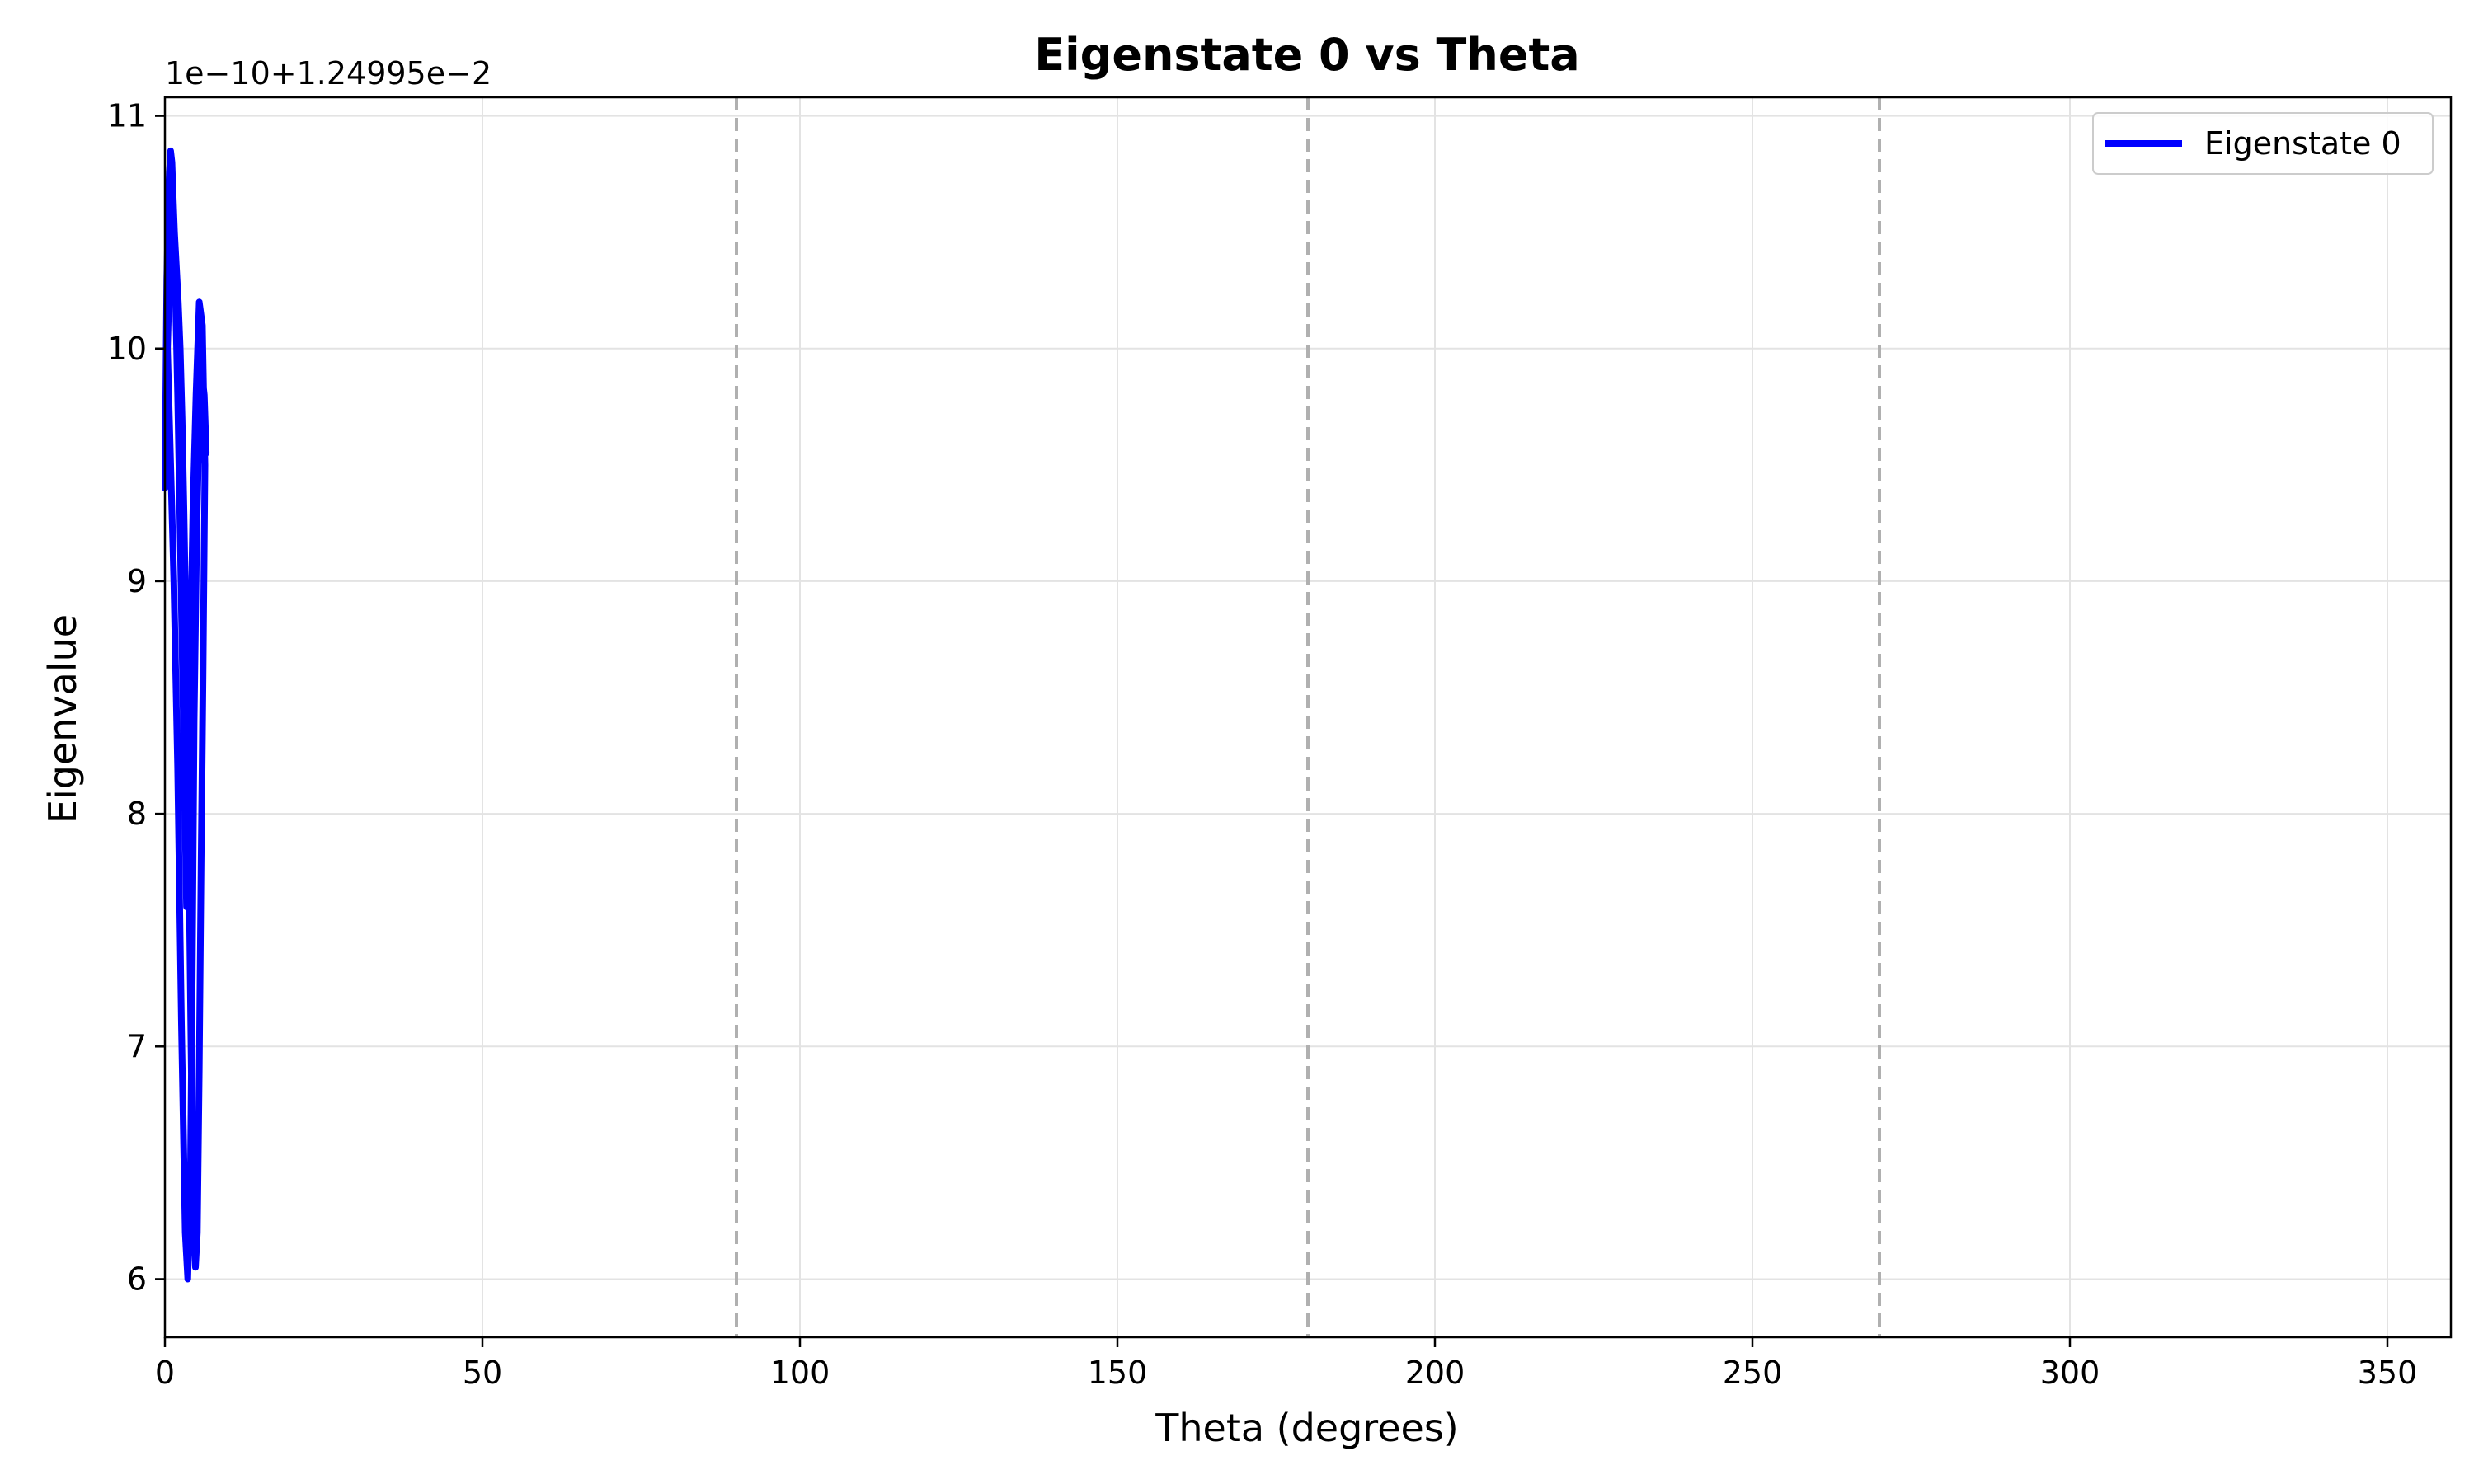 The image size is (2474, 1484). Describe the element at coordinates (137, 814) in the screenshot. I see `y-tick-label: 8` at that location.